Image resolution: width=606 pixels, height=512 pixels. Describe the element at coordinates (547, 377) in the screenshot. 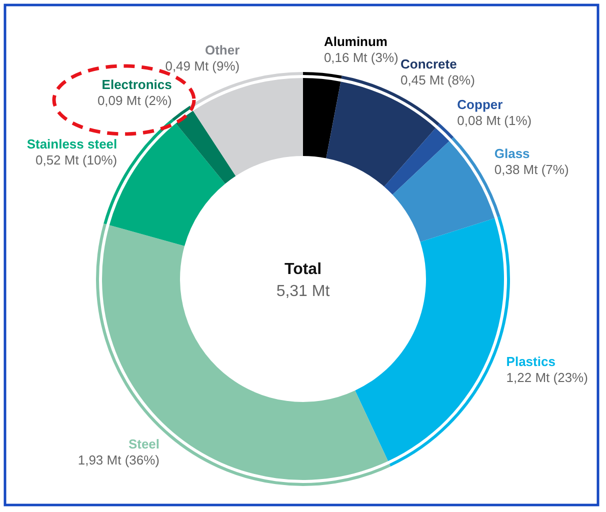

I see `data-label: 1,22 Mt (23%)` at that location.